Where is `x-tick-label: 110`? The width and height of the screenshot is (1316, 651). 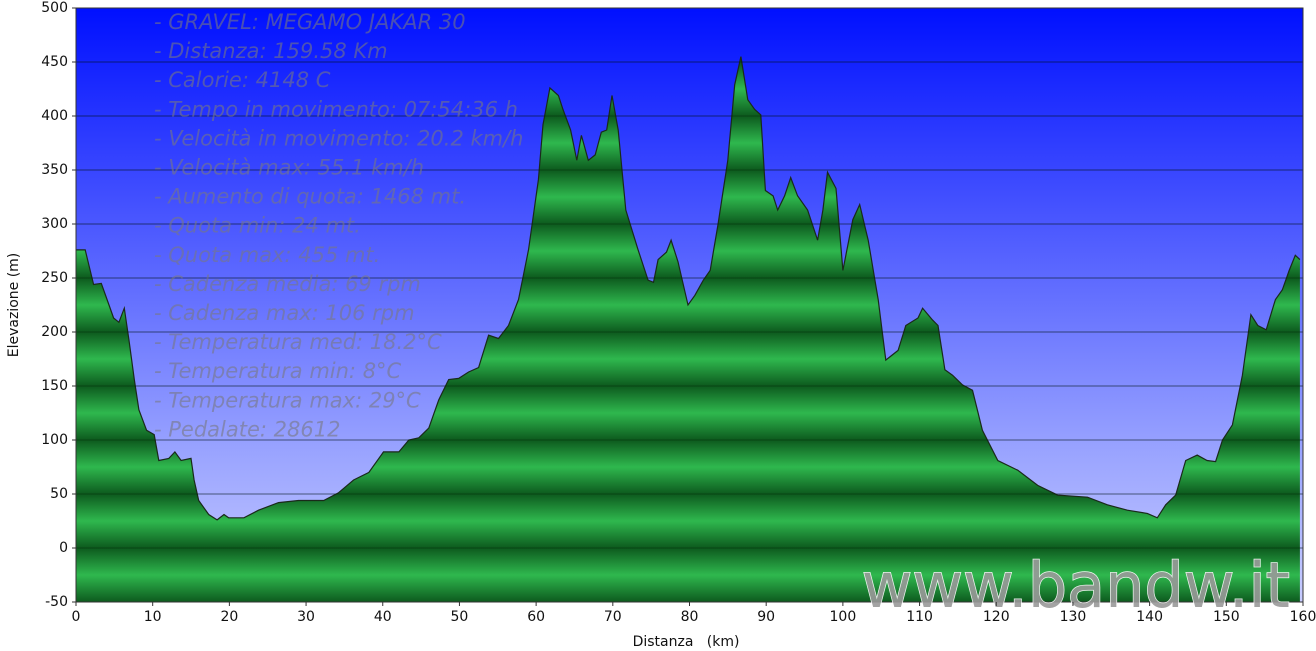 x-tick-label: 110 is located at coordinates (919, 617).